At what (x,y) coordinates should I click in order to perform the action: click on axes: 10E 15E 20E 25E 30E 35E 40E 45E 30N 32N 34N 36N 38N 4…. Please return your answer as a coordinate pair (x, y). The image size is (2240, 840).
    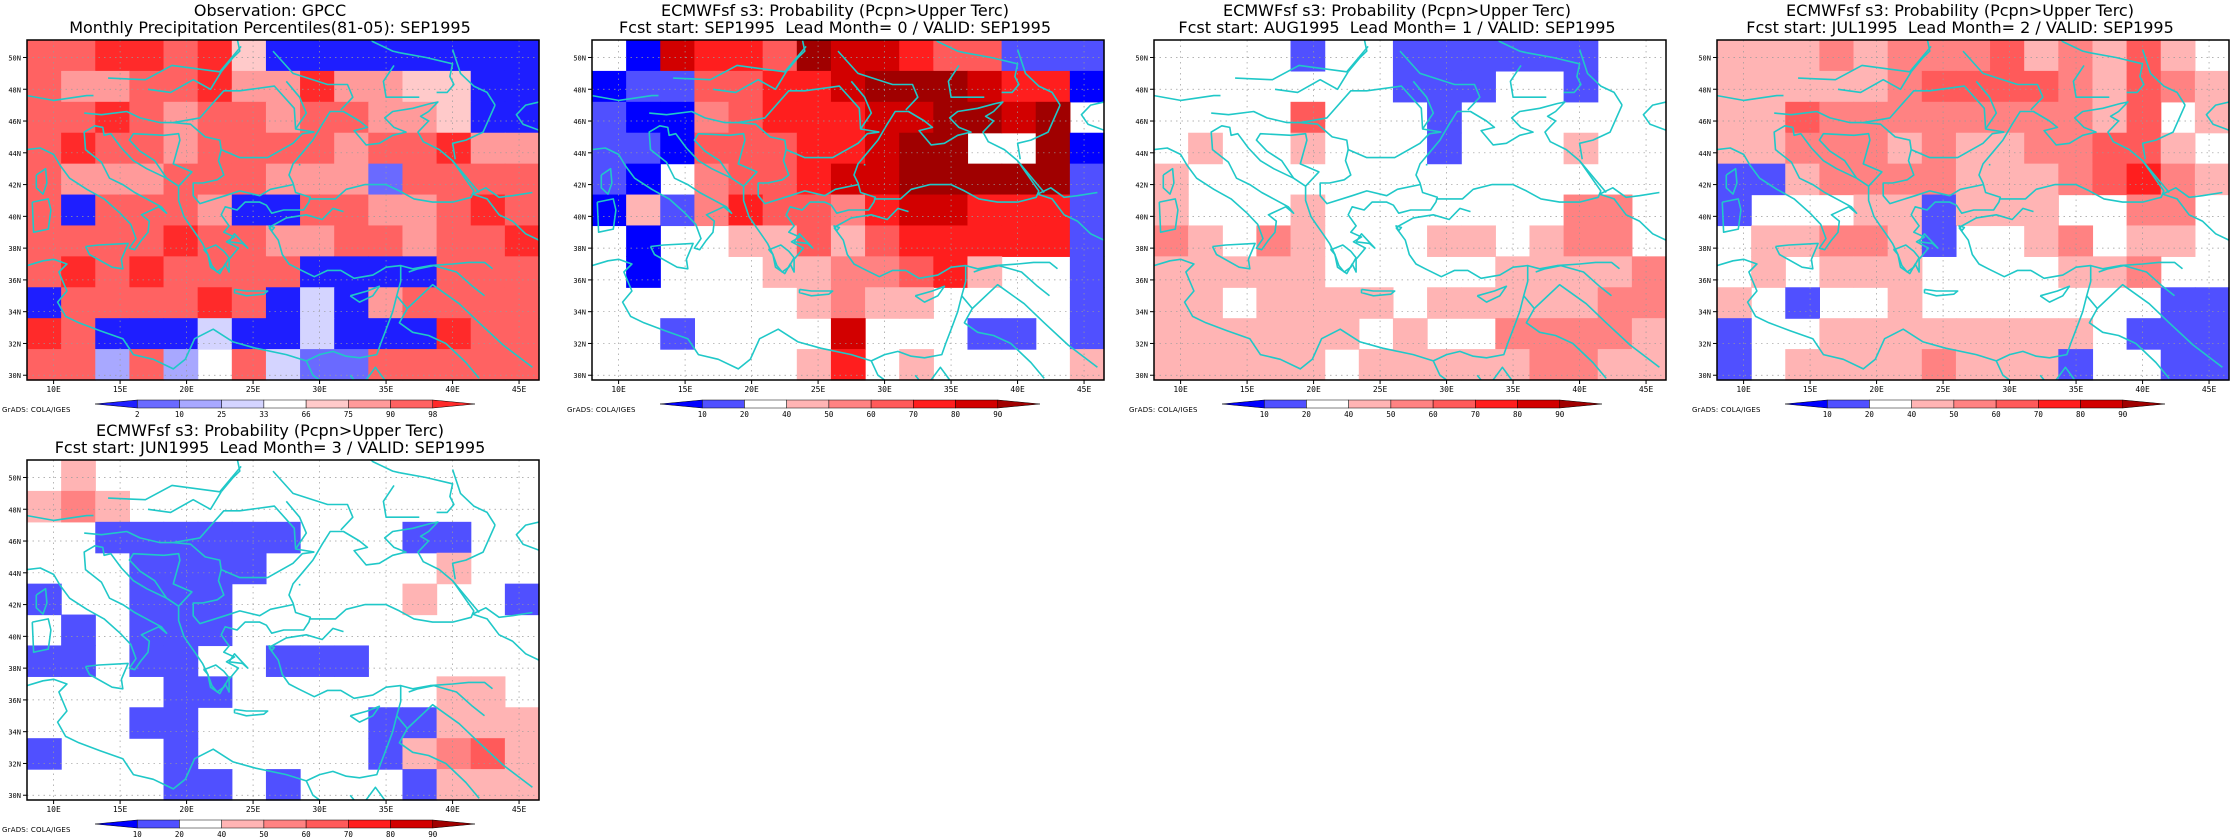
    Looking at the image, I should click on (832, 224).